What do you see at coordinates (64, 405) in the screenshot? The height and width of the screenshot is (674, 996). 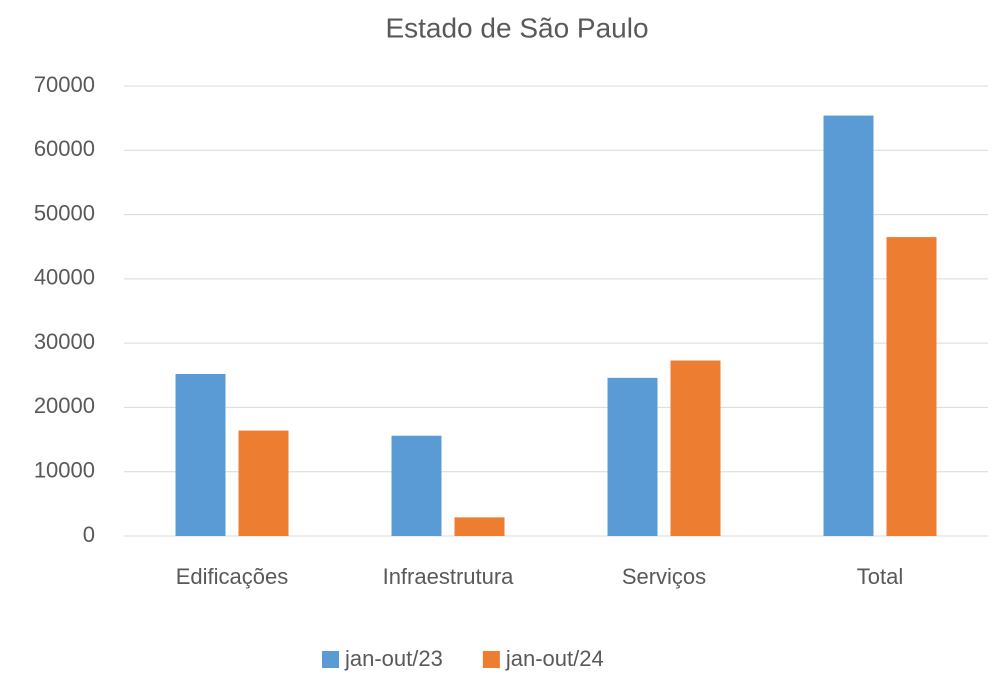 I see `y-tick-label: 20000` at bounding box center [64, 405].